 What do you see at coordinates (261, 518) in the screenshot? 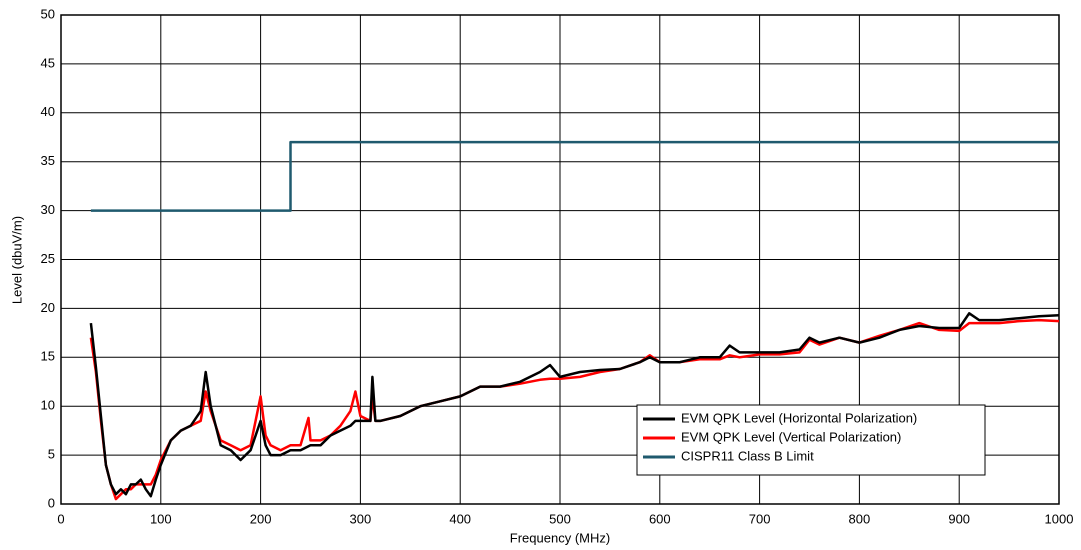
I see `x-tick-label: 200` at bounding box center [261, 518].